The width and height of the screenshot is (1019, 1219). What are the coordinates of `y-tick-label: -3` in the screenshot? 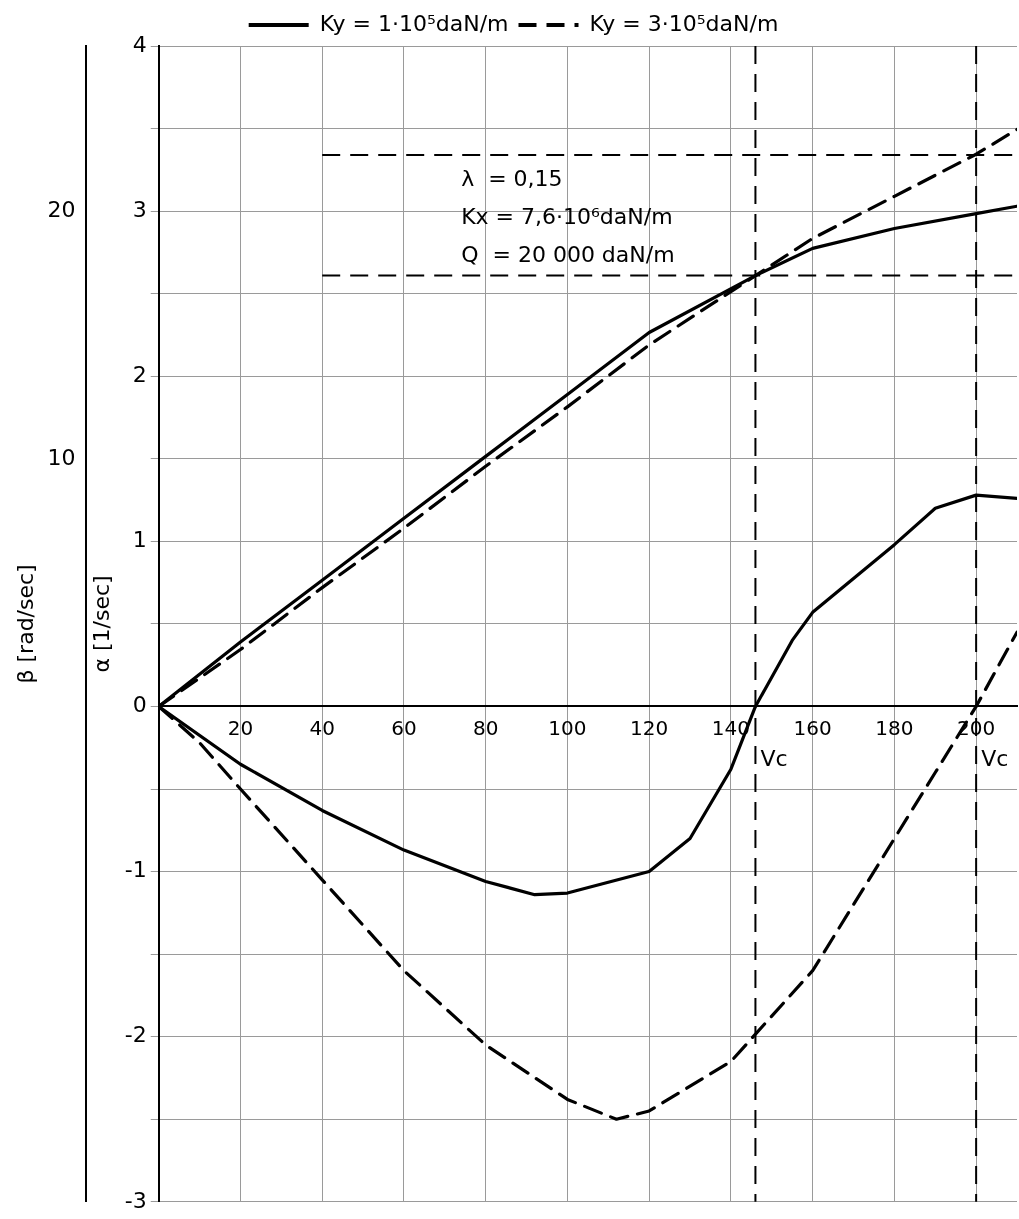 It's located at (135, 1200).